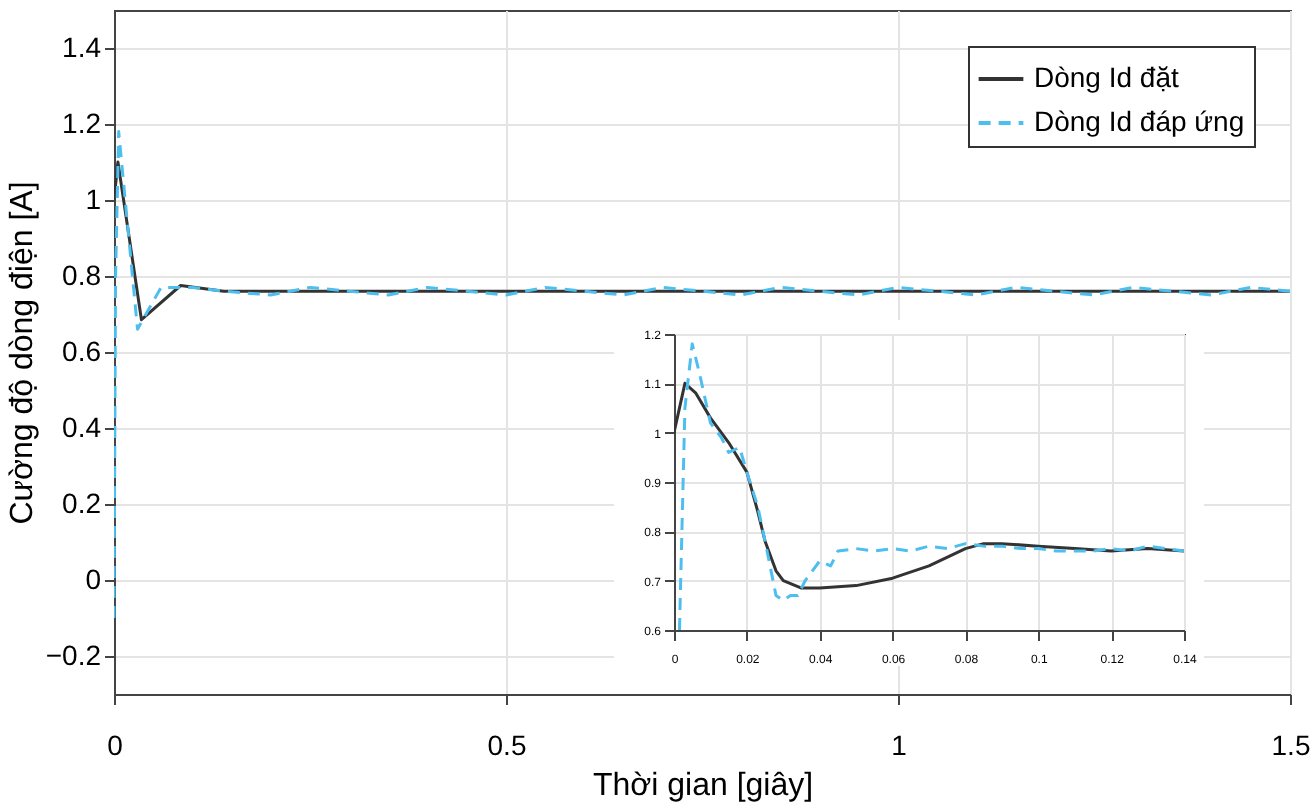  What do you see at coordinates (82, 351) in the screenshot?
I see `y-tick-label: 0.6` at bounding box center [82, 351].